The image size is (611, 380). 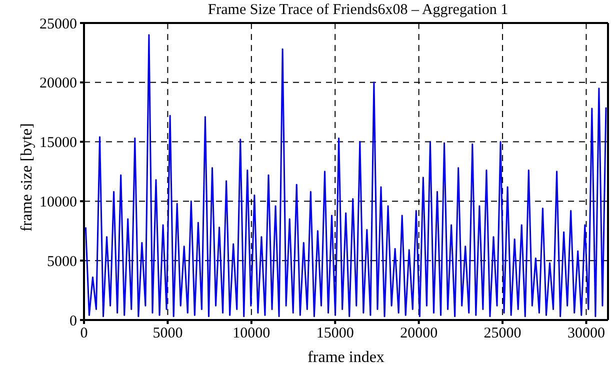 What do you see at coordinates (358, 10) in the screenshot?
I see `chart-title: Frame Size Trace of Friends6x08 – Aggregation 1` at bounding box center [358, 10].